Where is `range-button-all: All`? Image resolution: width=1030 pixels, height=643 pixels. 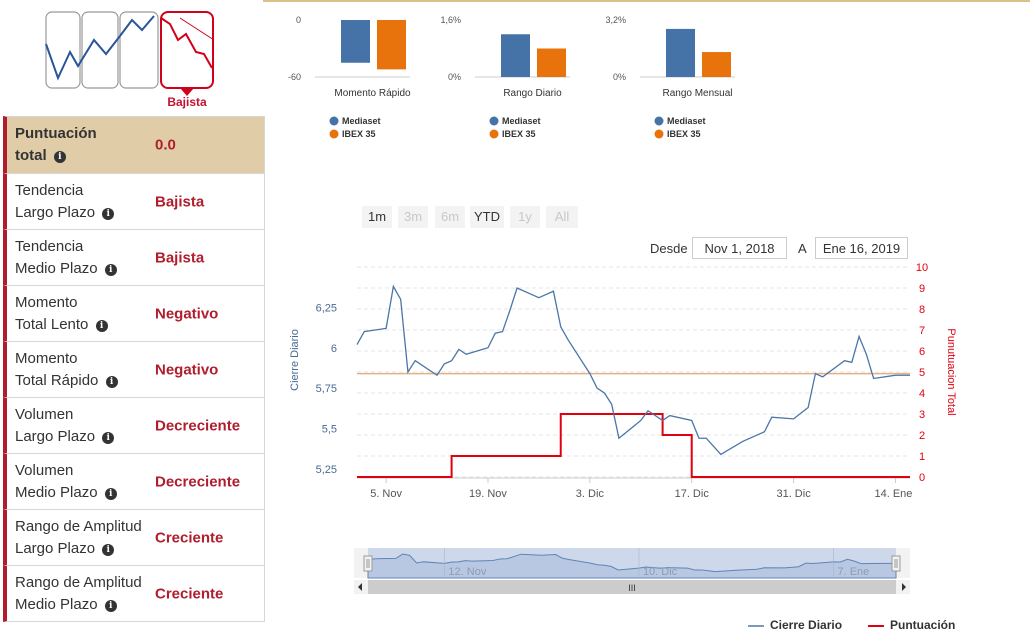
range-button-all: All is located at coordinates (562, 217).